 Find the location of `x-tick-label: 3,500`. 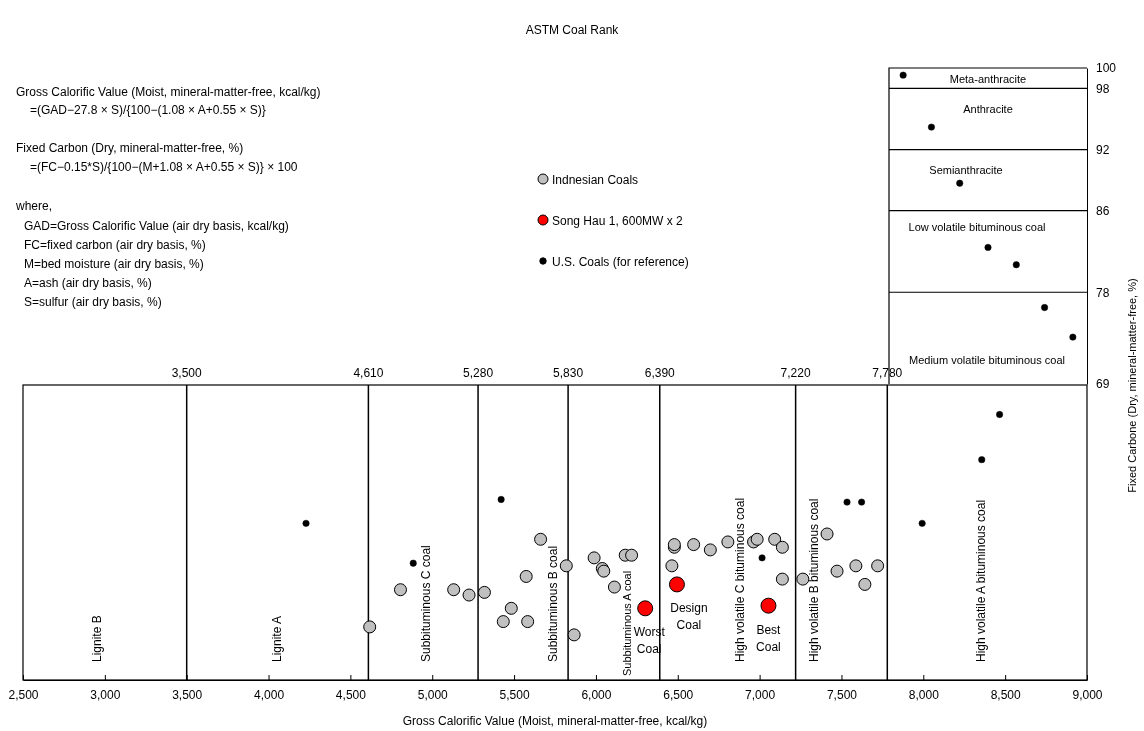

x-tick-label: 3,500 is located at coordinates (187, 694).